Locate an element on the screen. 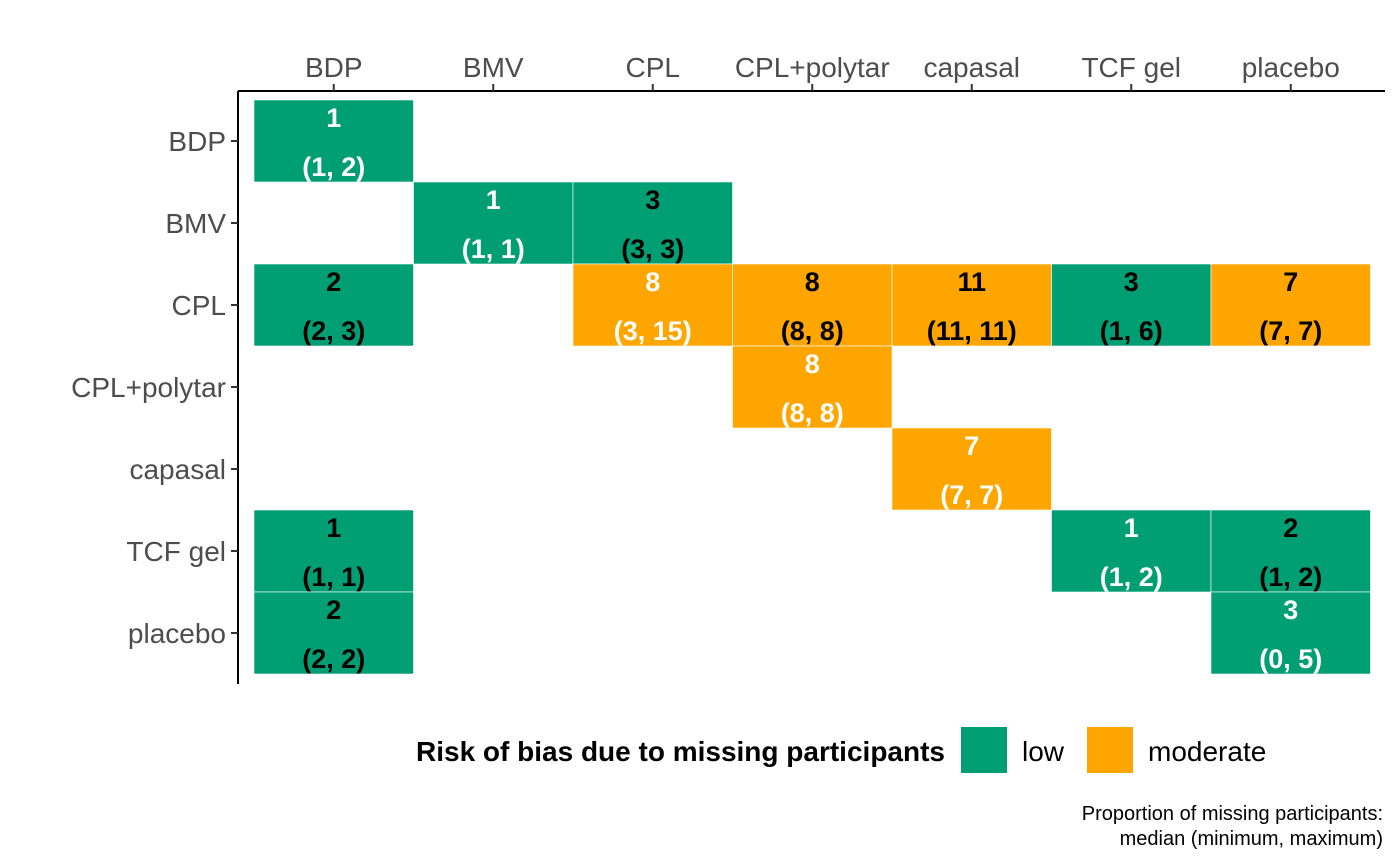 The width and height of the screenshot is (1400, 865). cell-bdp-bdp: 1 (1, 2) is located at coordinates (333, 141).